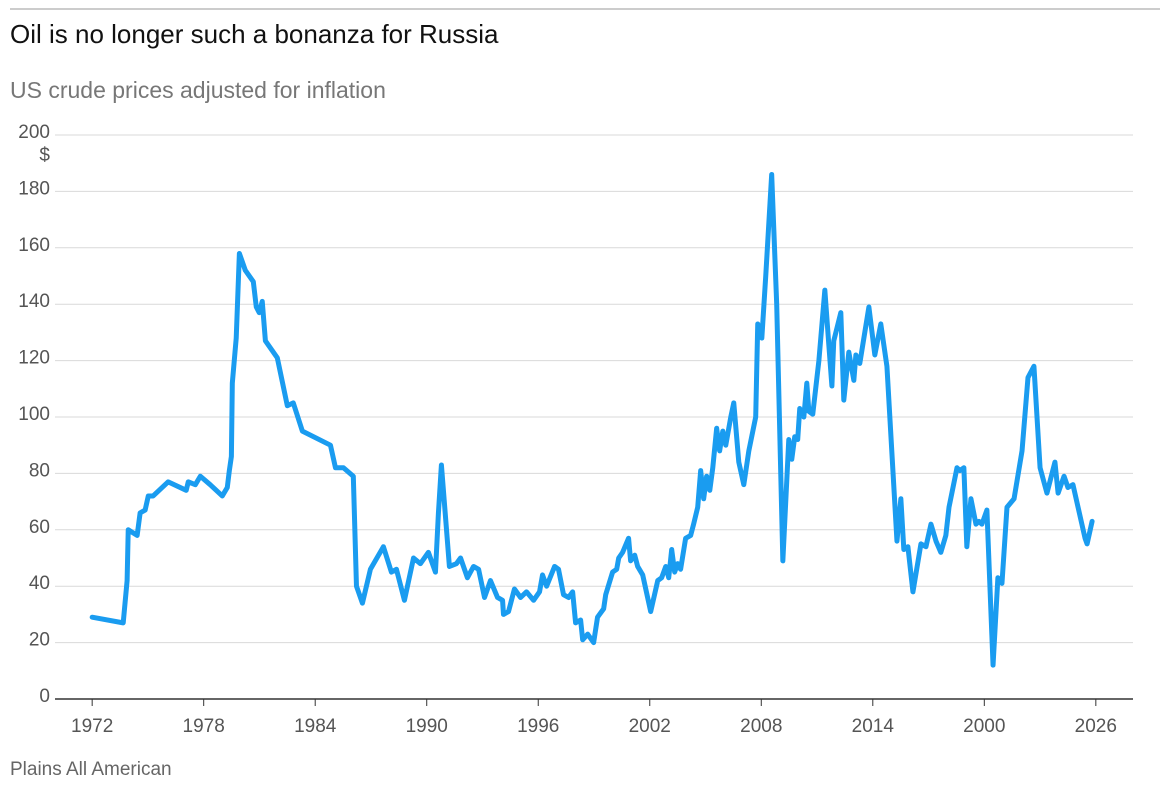 The image size is (1169, 800). I want to click on y-tick-label: 140, so click(34, 301).